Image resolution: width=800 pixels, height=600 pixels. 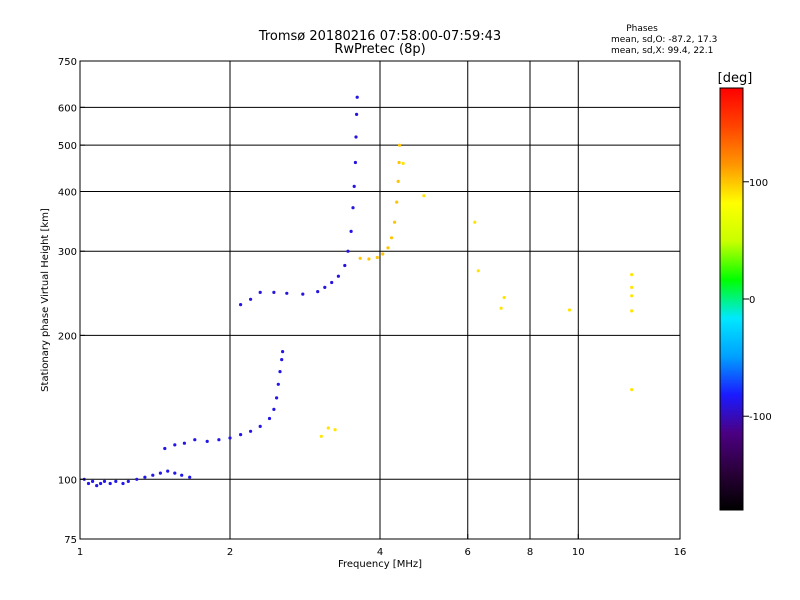 I want to click on series-x-mode-f2-trace, so click(x=380, y=202).